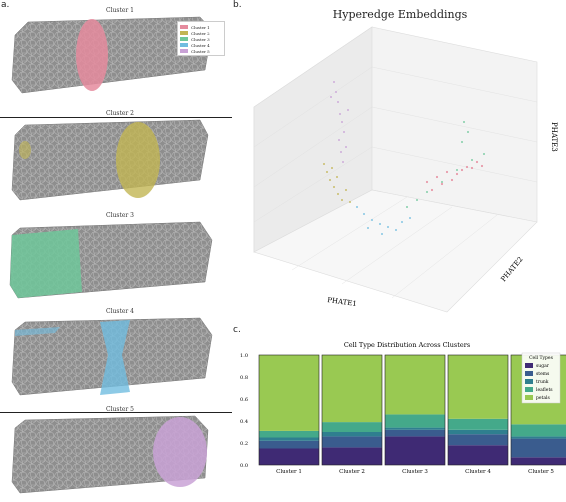  Describe the element at coordinates (407, 345) in the screenshot. I see `chart-title: Cell Type Distribution Across Clusters` at that location.